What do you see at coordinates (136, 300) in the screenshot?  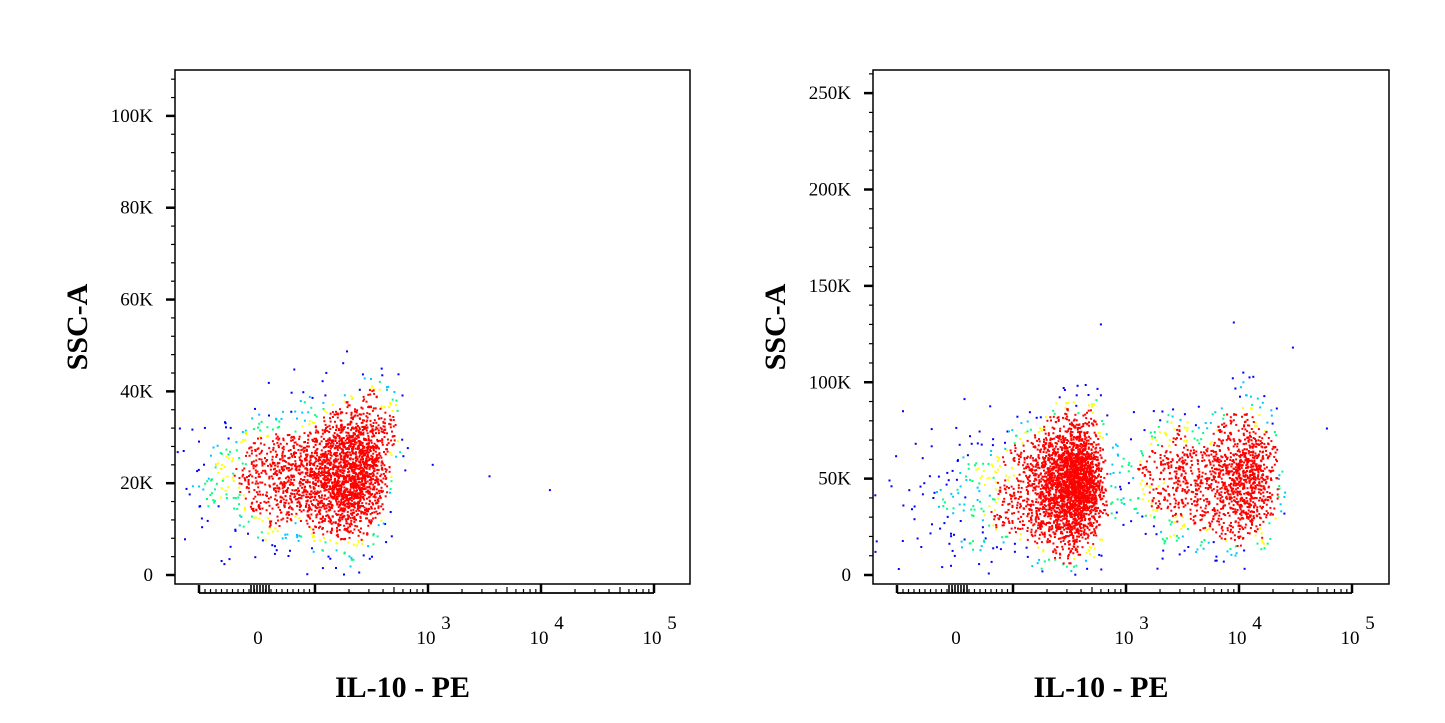 I see `y-tick-label: 60K` at bounding box center [136, 300].